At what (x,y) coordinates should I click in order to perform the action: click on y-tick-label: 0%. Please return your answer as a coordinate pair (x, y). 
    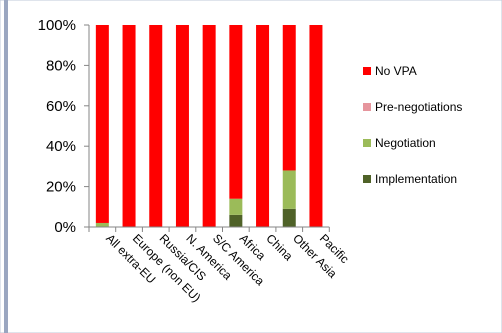
    Looking at the image, I should click on (65, 227).